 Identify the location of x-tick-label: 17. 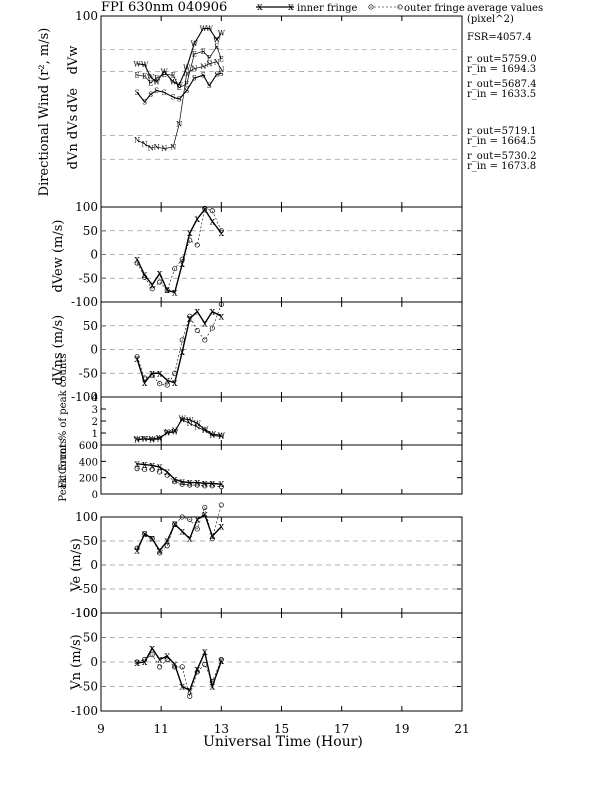
(341, 729).